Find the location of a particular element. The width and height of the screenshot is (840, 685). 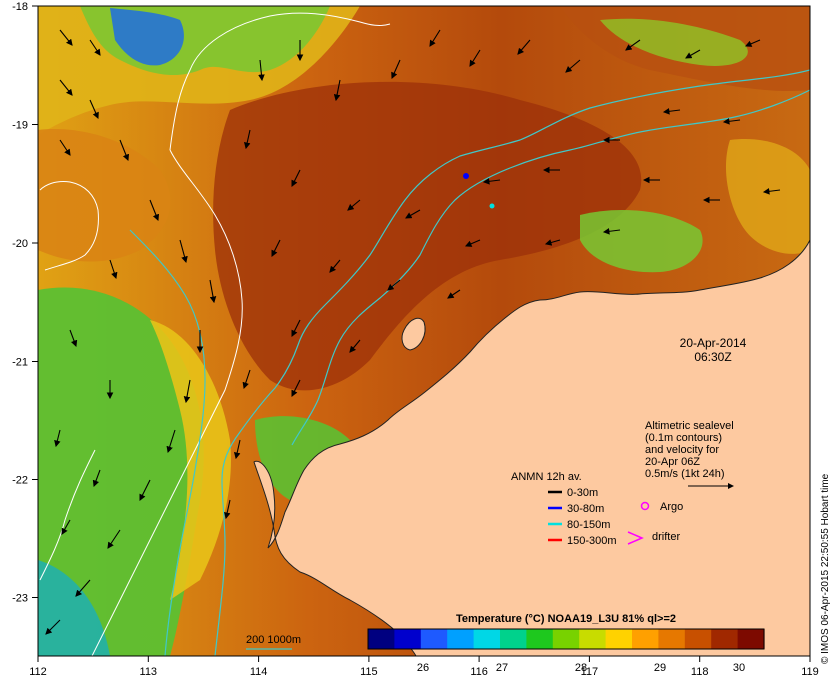

colorbar-tick-label: 27 is located at coordinates (502, 668).